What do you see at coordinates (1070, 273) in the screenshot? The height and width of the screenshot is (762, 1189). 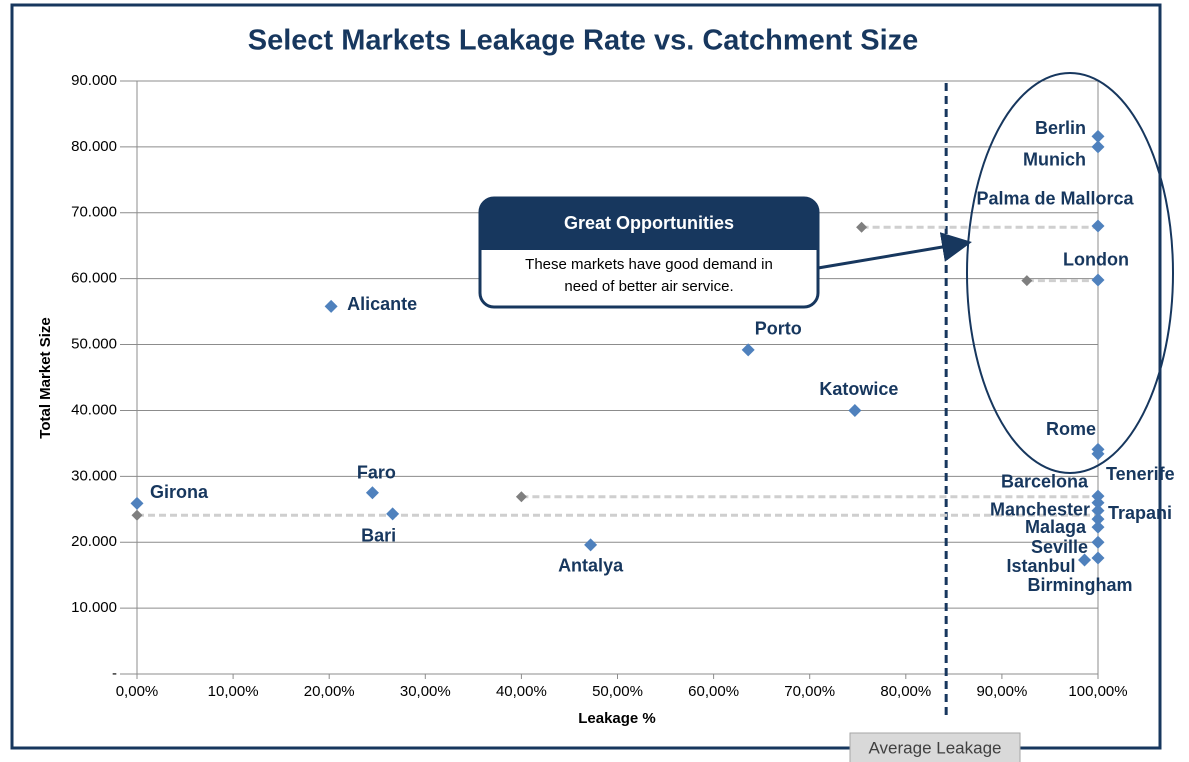 I see `highlight-ellipse` at bounding box center [1070, 273].